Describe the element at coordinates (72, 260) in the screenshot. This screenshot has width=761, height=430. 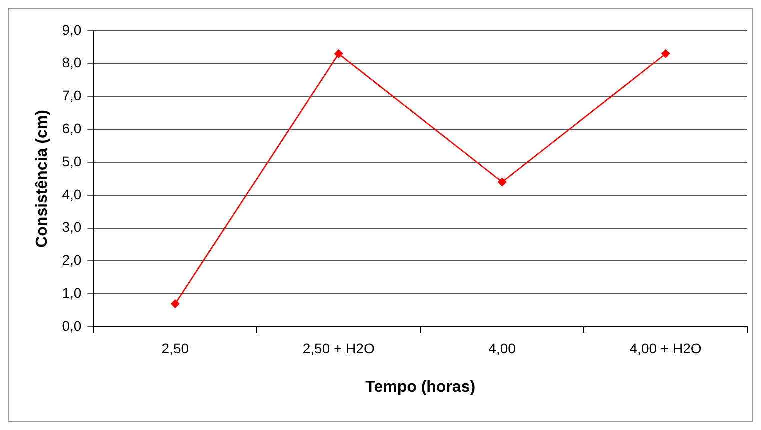
I see `y-tick-label: 2,0` at that location.